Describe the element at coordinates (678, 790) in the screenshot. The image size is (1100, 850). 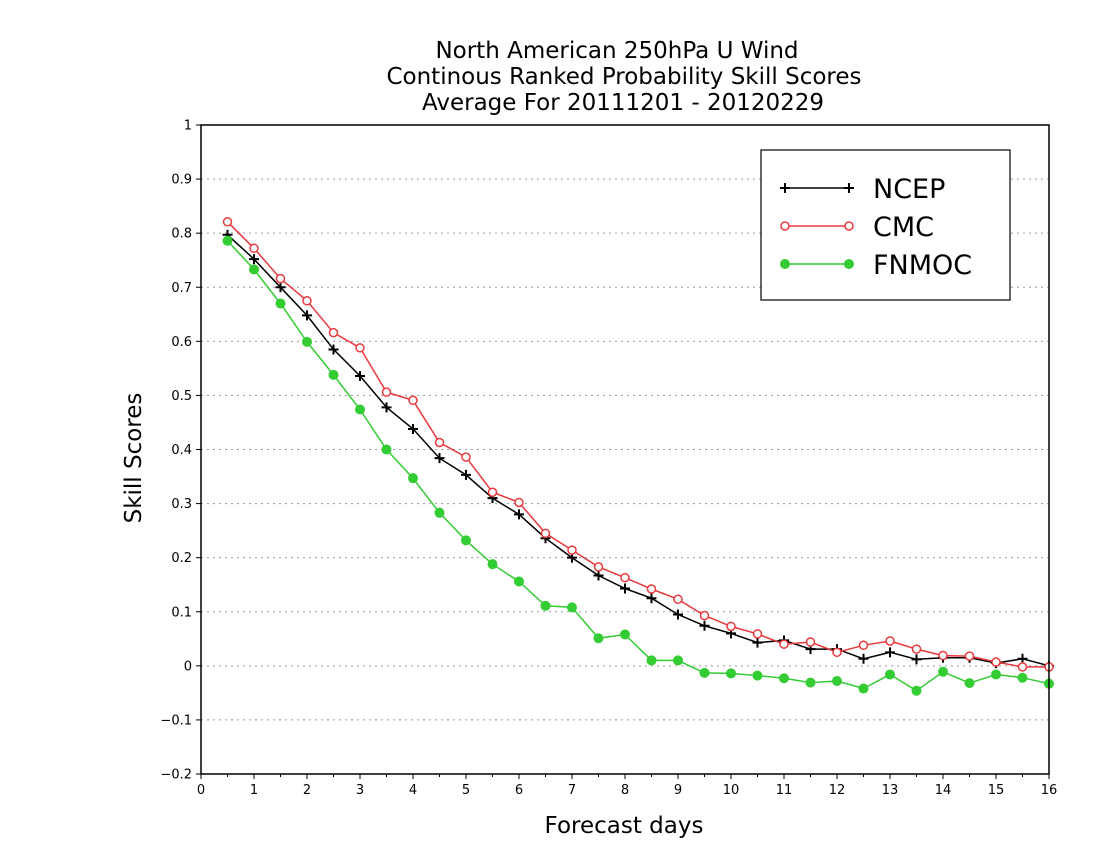
I see `x-tick-label: 9` at that location.